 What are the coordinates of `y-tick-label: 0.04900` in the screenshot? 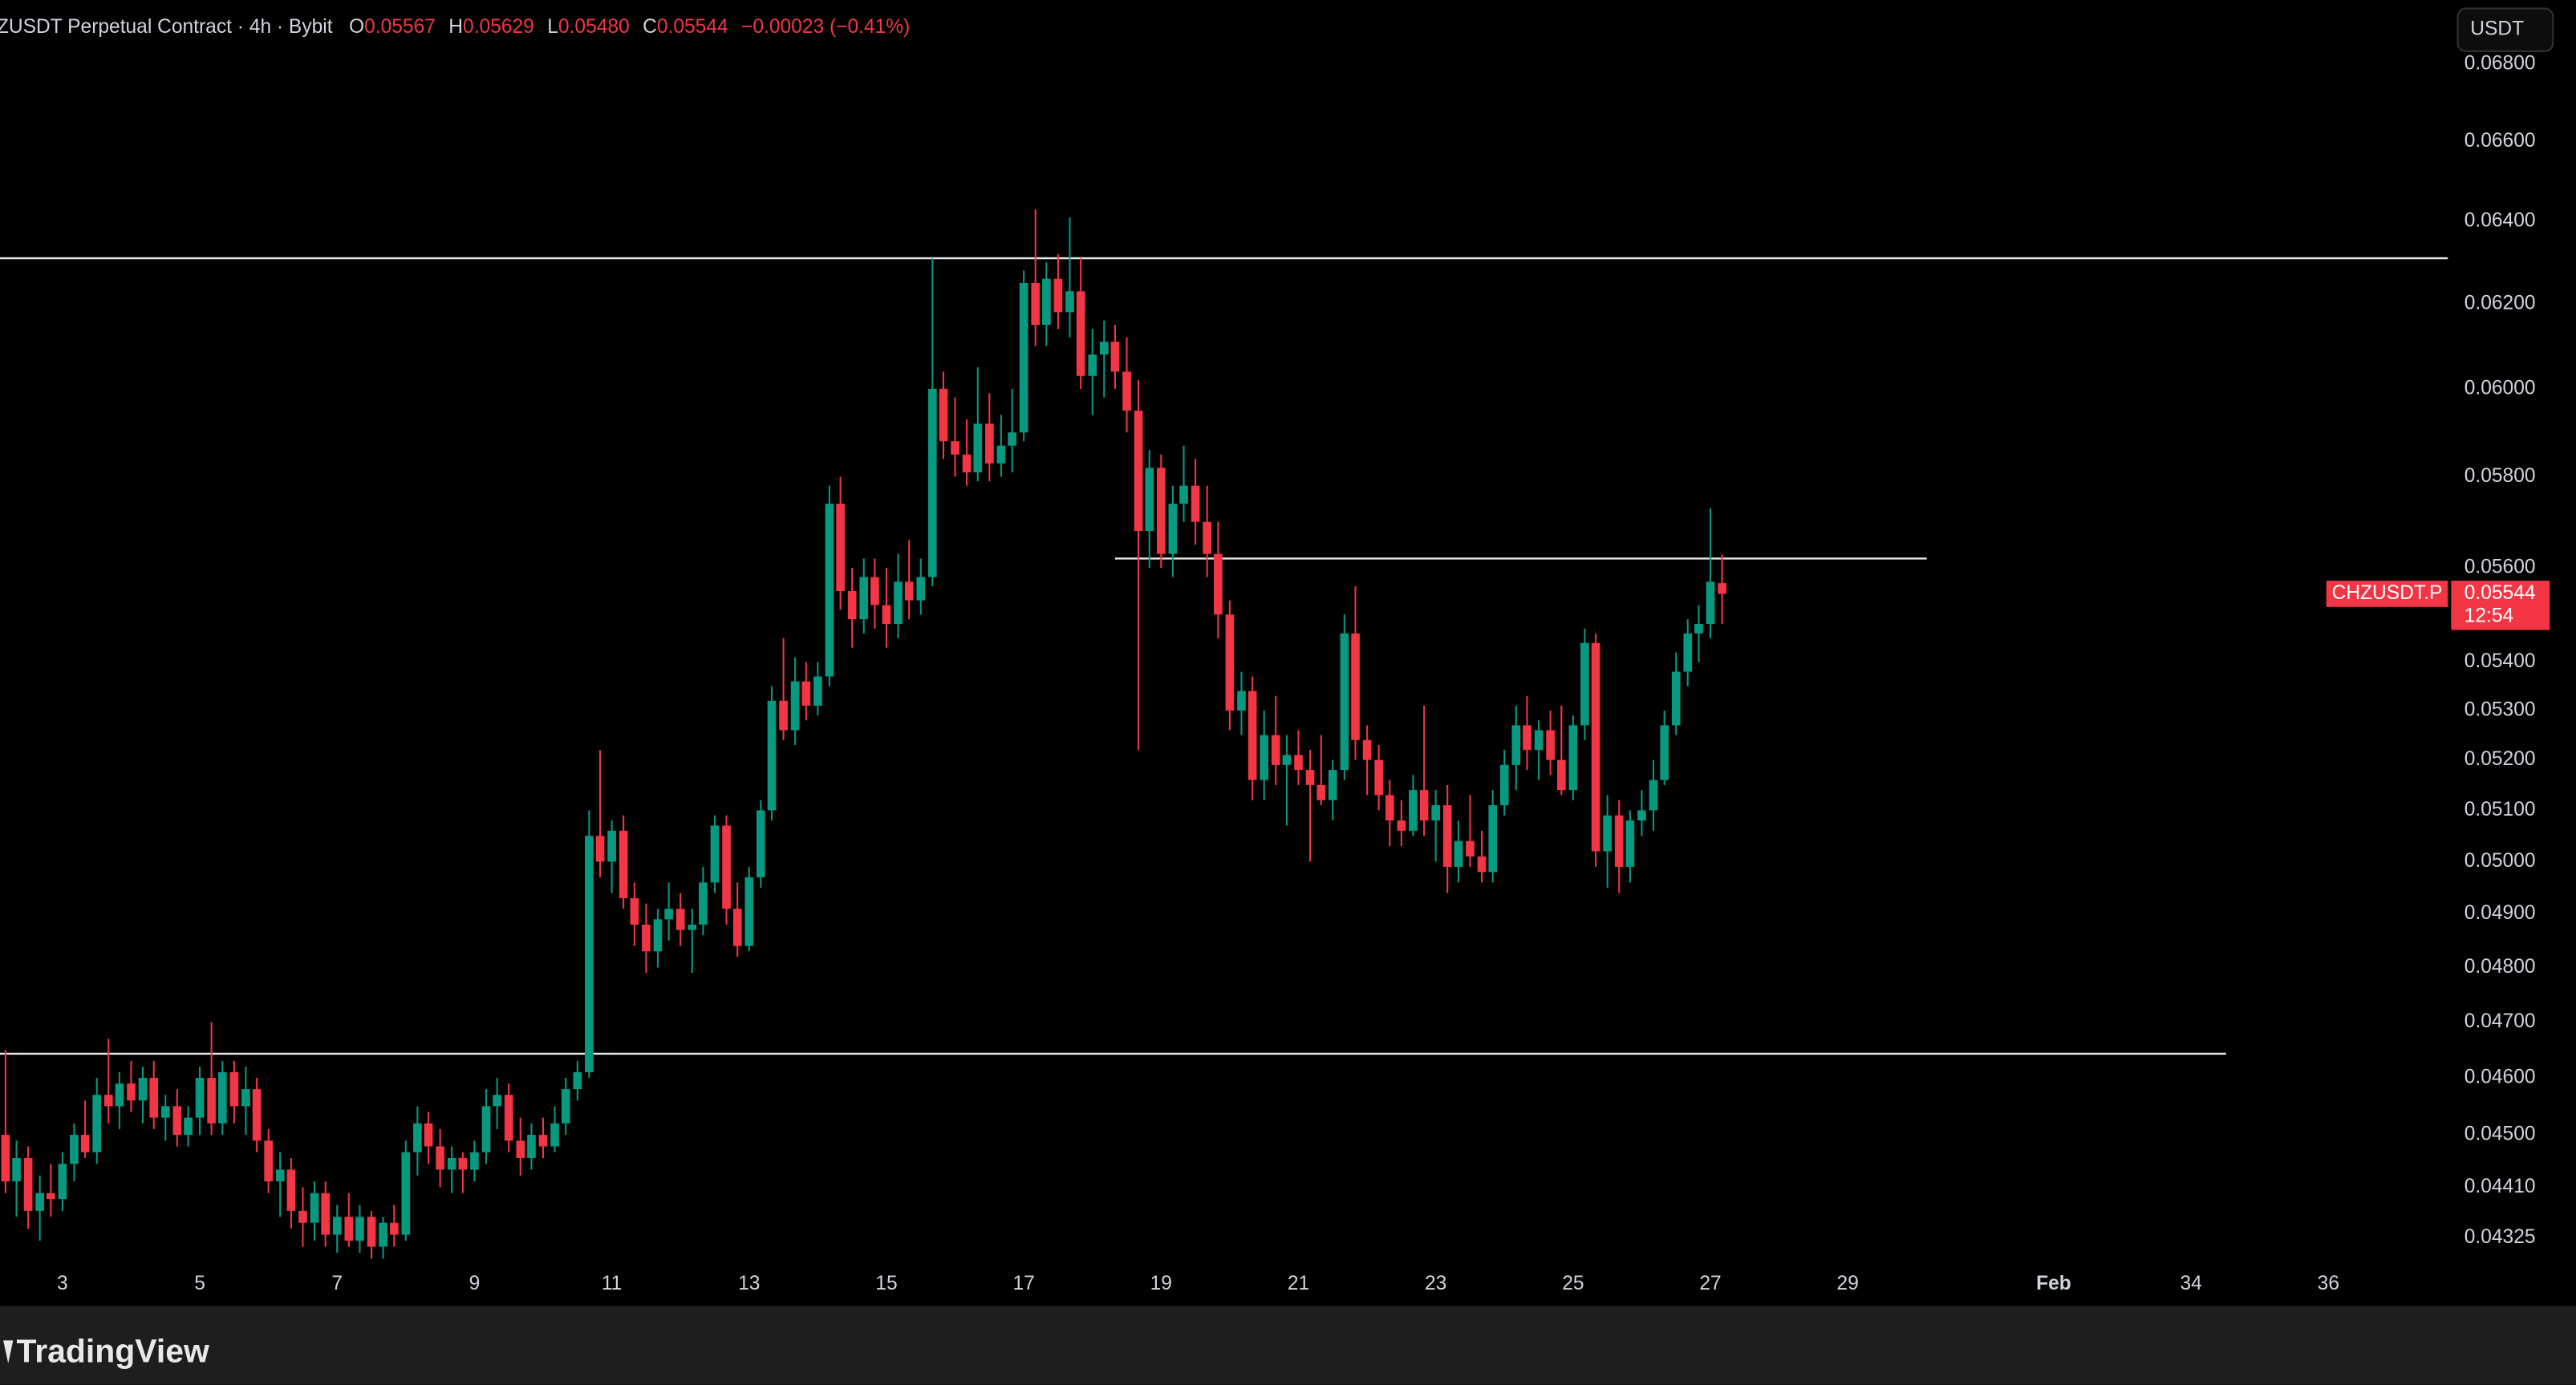 It's located at (2500, 913).